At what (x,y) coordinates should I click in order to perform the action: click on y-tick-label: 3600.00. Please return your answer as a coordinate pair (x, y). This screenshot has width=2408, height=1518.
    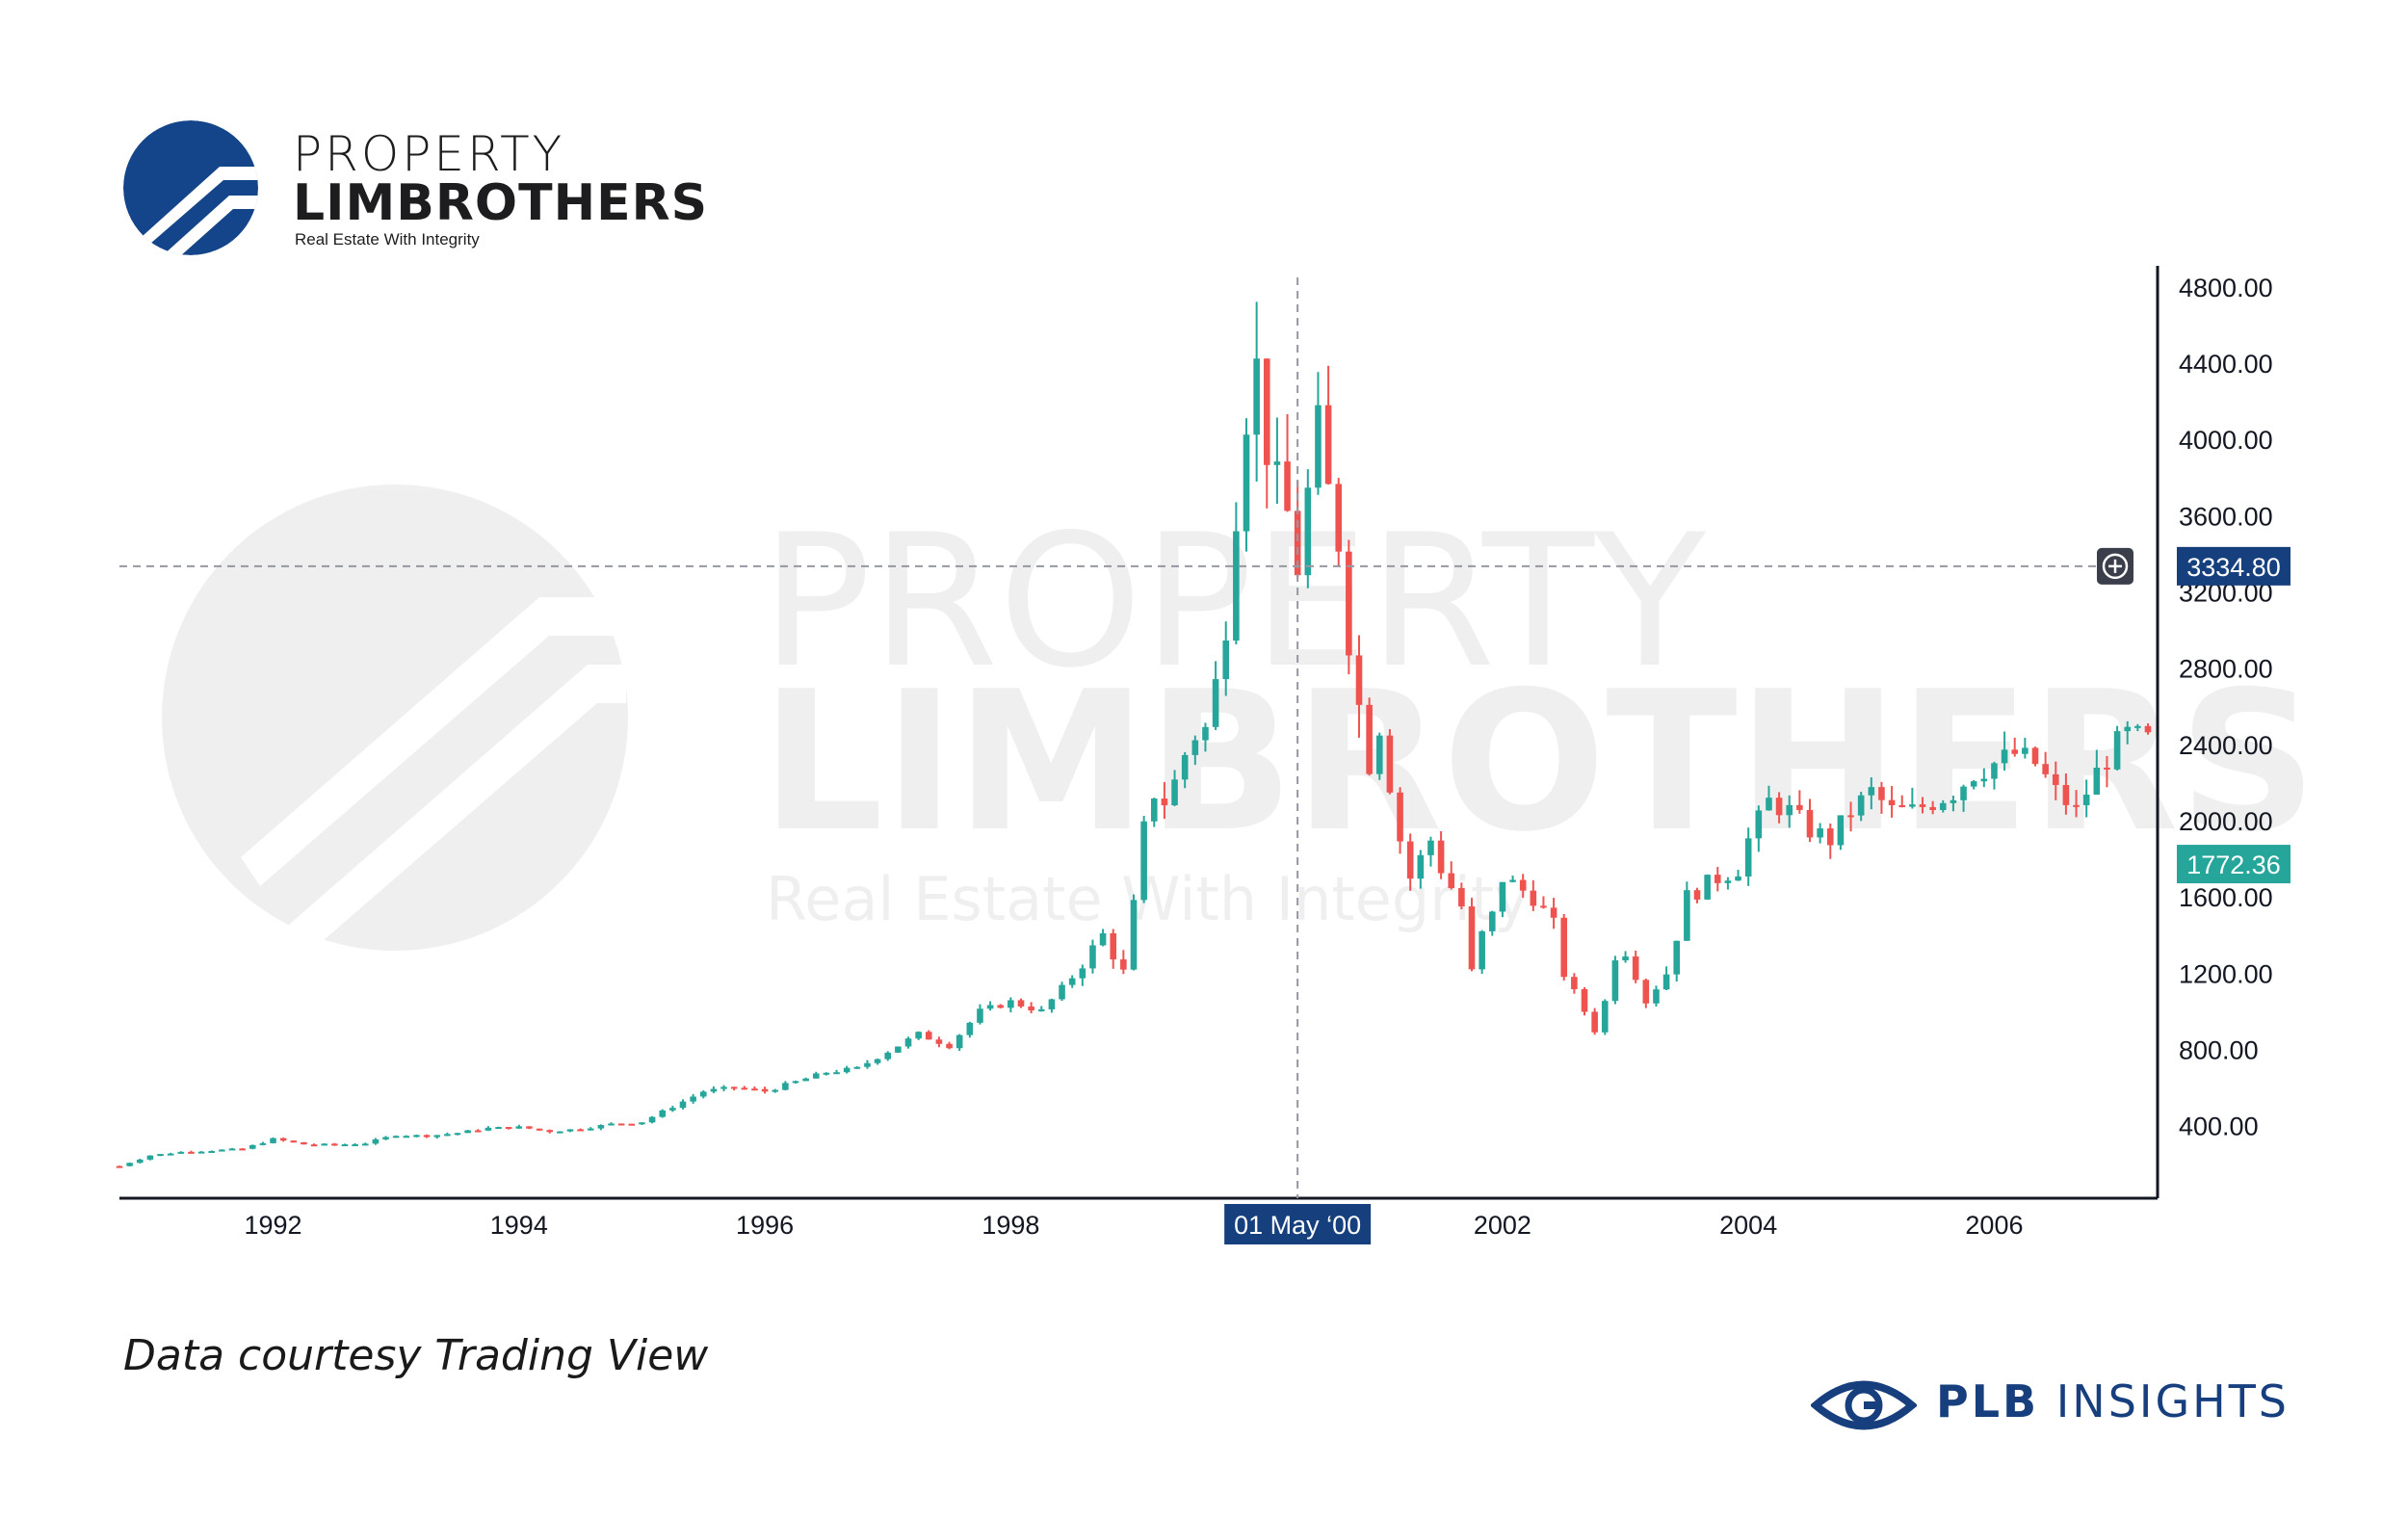
    Looking at the image, I should click on (2226, 516).